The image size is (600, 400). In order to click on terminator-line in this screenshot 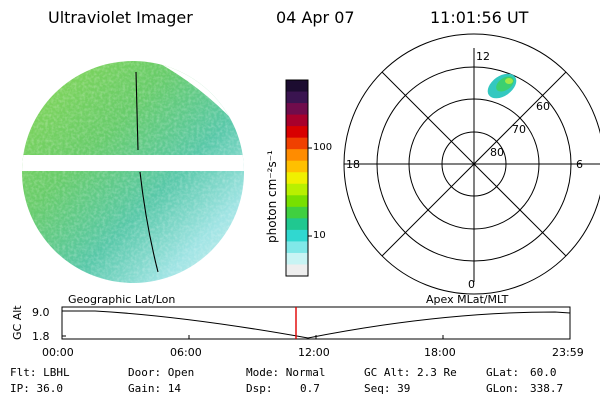, I will do `click(147, 172)`.